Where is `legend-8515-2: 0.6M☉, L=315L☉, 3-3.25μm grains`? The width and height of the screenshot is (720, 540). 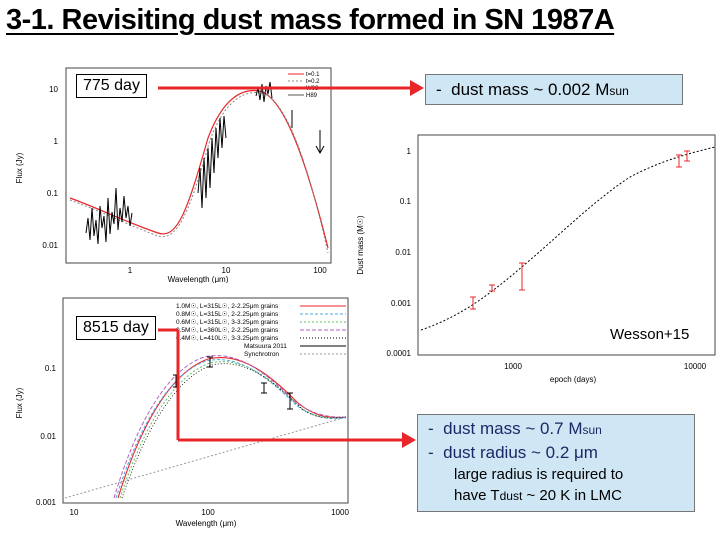 legend-8515-2: 0.6M☉, L=315L☉, 3-3.25μm grains is located at coordinates (227, 322).